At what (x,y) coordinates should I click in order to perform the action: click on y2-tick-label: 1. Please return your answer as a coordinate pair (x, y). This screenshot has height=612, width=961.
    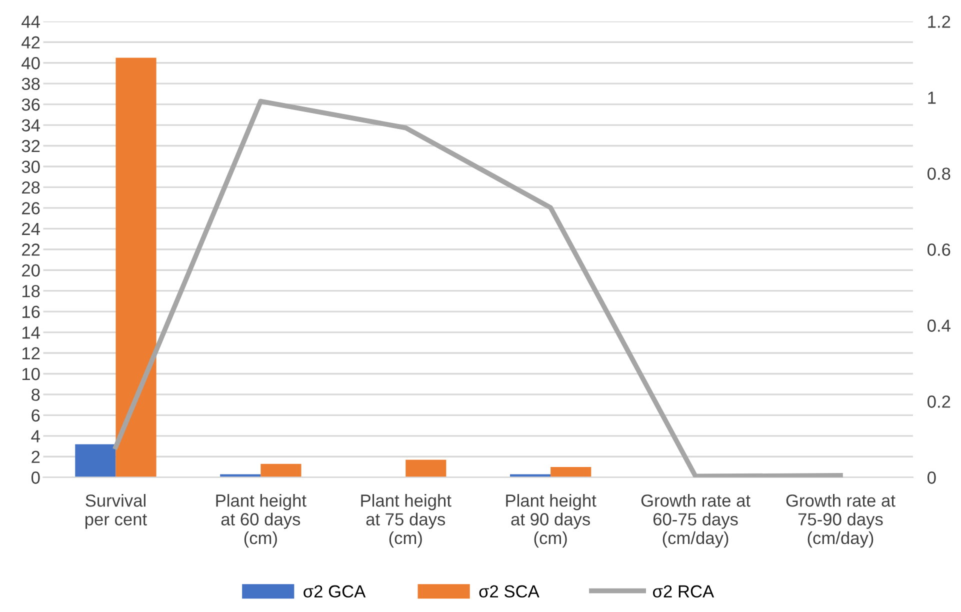
    Looking at the image, I should click on (932, 98).